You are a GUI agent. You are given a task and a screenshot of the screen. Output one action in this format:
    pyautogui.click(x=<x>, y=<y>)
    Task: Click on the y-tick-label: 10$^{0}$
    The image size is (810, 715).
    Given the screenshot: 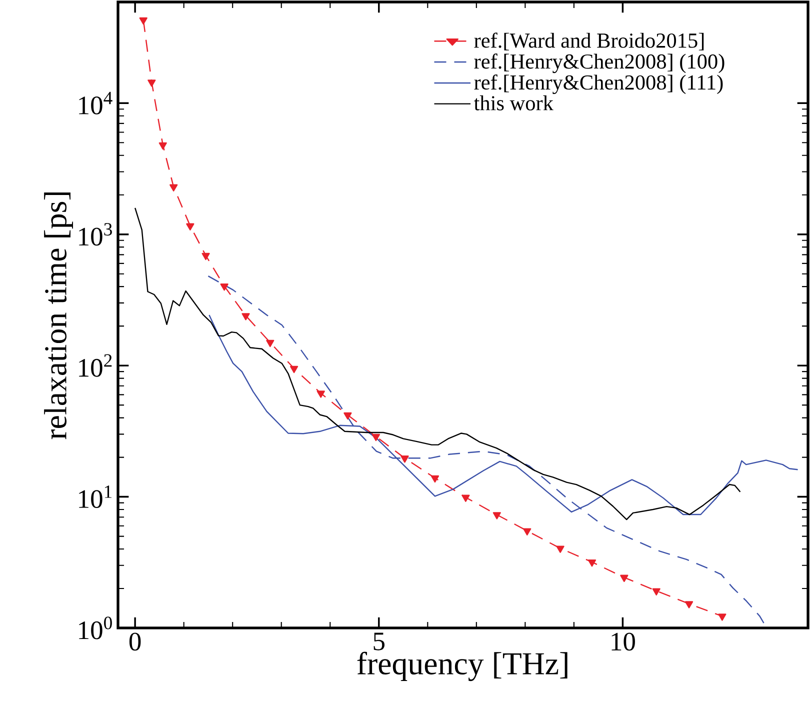 What is the action you would take?
    pyautogui.click(x=95, y=628)
    